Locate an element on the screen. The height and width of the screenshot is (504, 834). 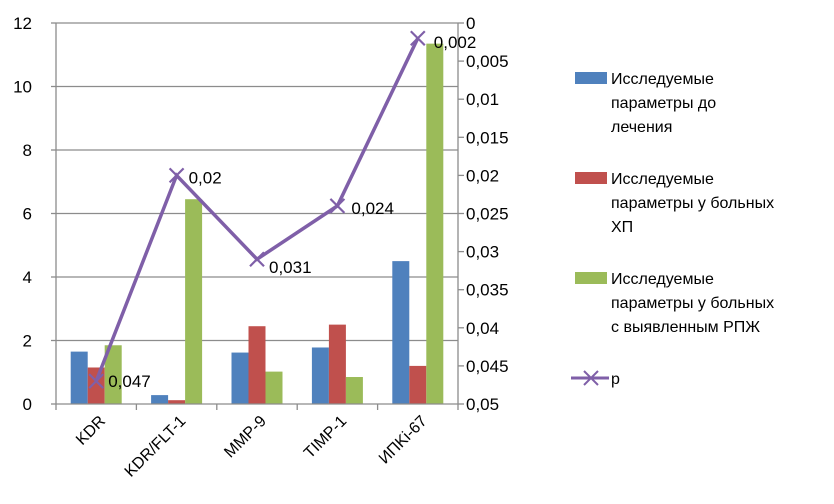
legend-label: с выявленным РПЖ is located at coordinates (685, 327).